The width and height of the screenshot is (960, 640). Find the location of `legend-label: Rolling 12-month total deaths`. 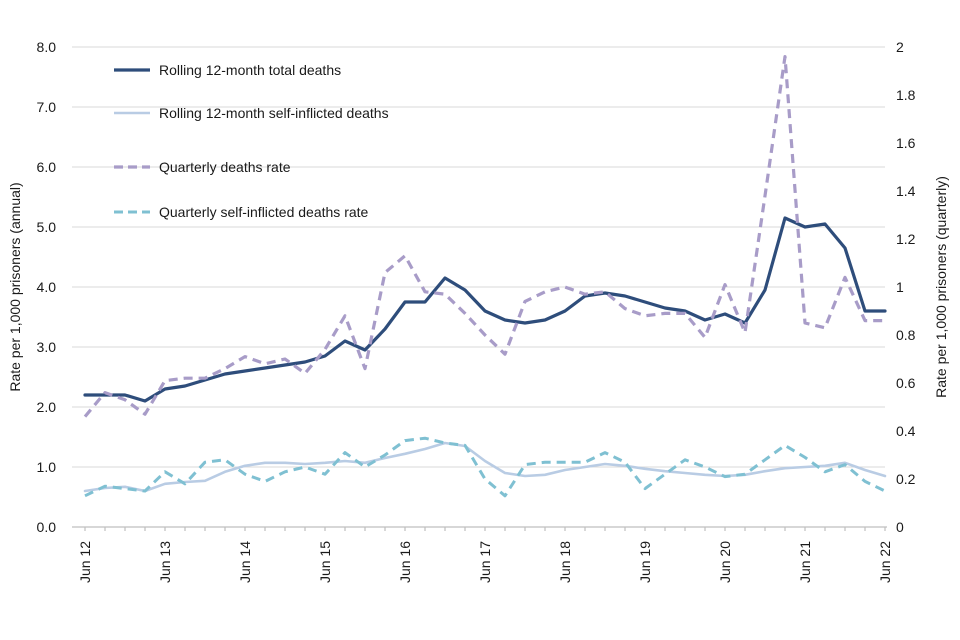

legend-label: Rolling 12-month total deaths is located at coordinates (250, 70).